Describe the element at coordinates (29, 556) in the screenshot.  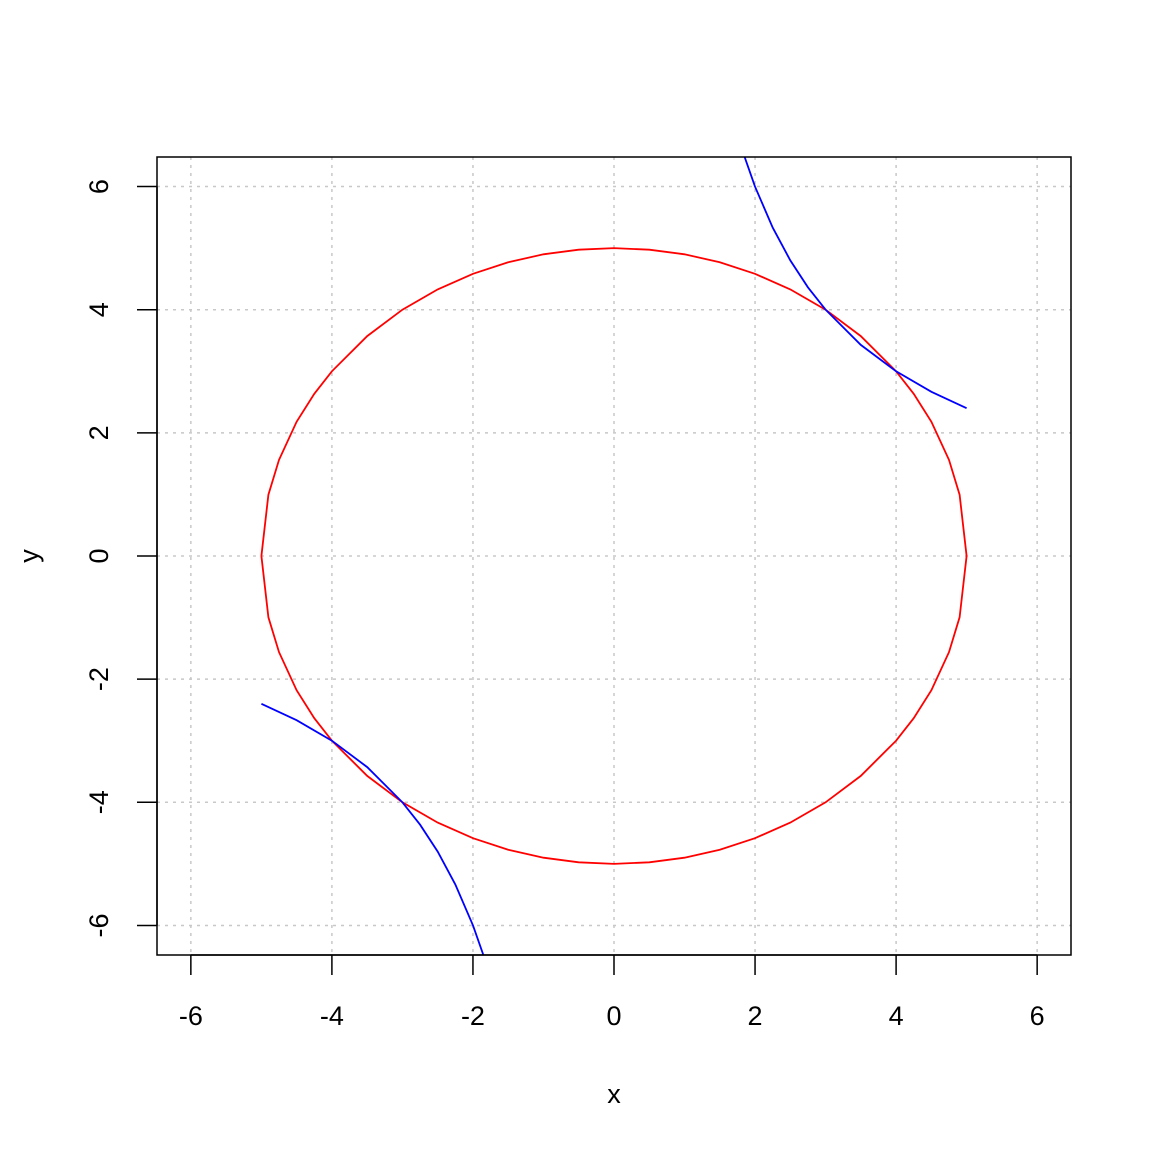
I see `y-axis-label: y` at that location.